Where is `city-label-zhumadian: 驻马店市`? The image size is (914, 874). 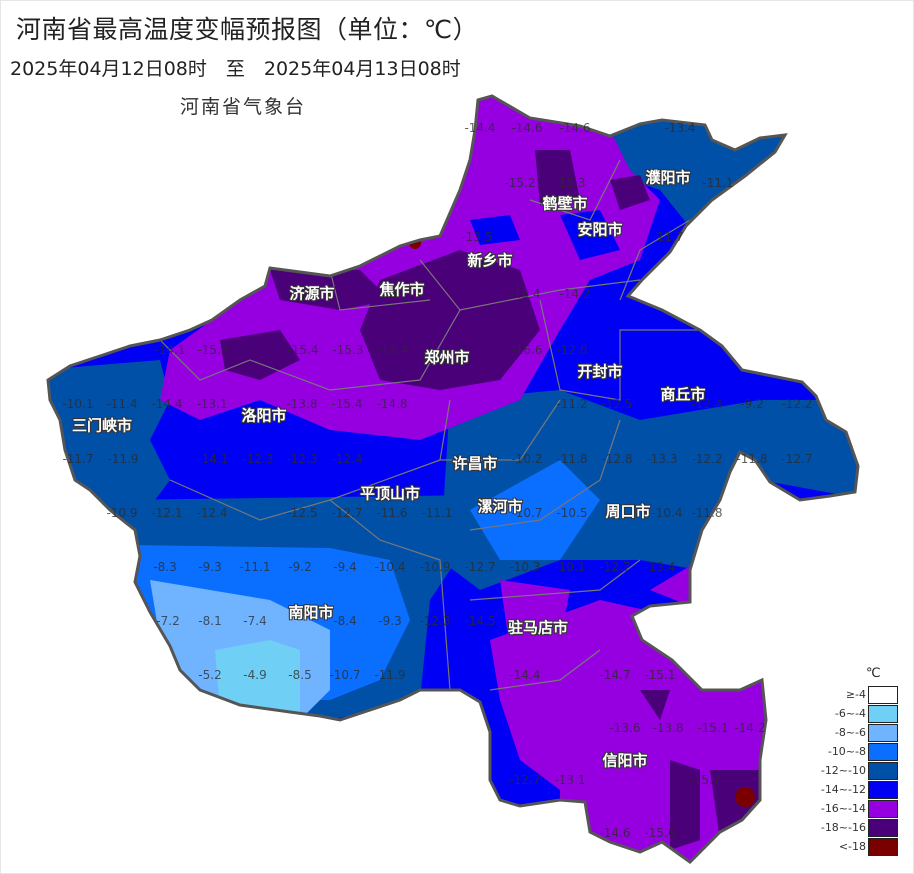 city-label-zhumadian: 驻马店市 is located at coordinates (538, 627).